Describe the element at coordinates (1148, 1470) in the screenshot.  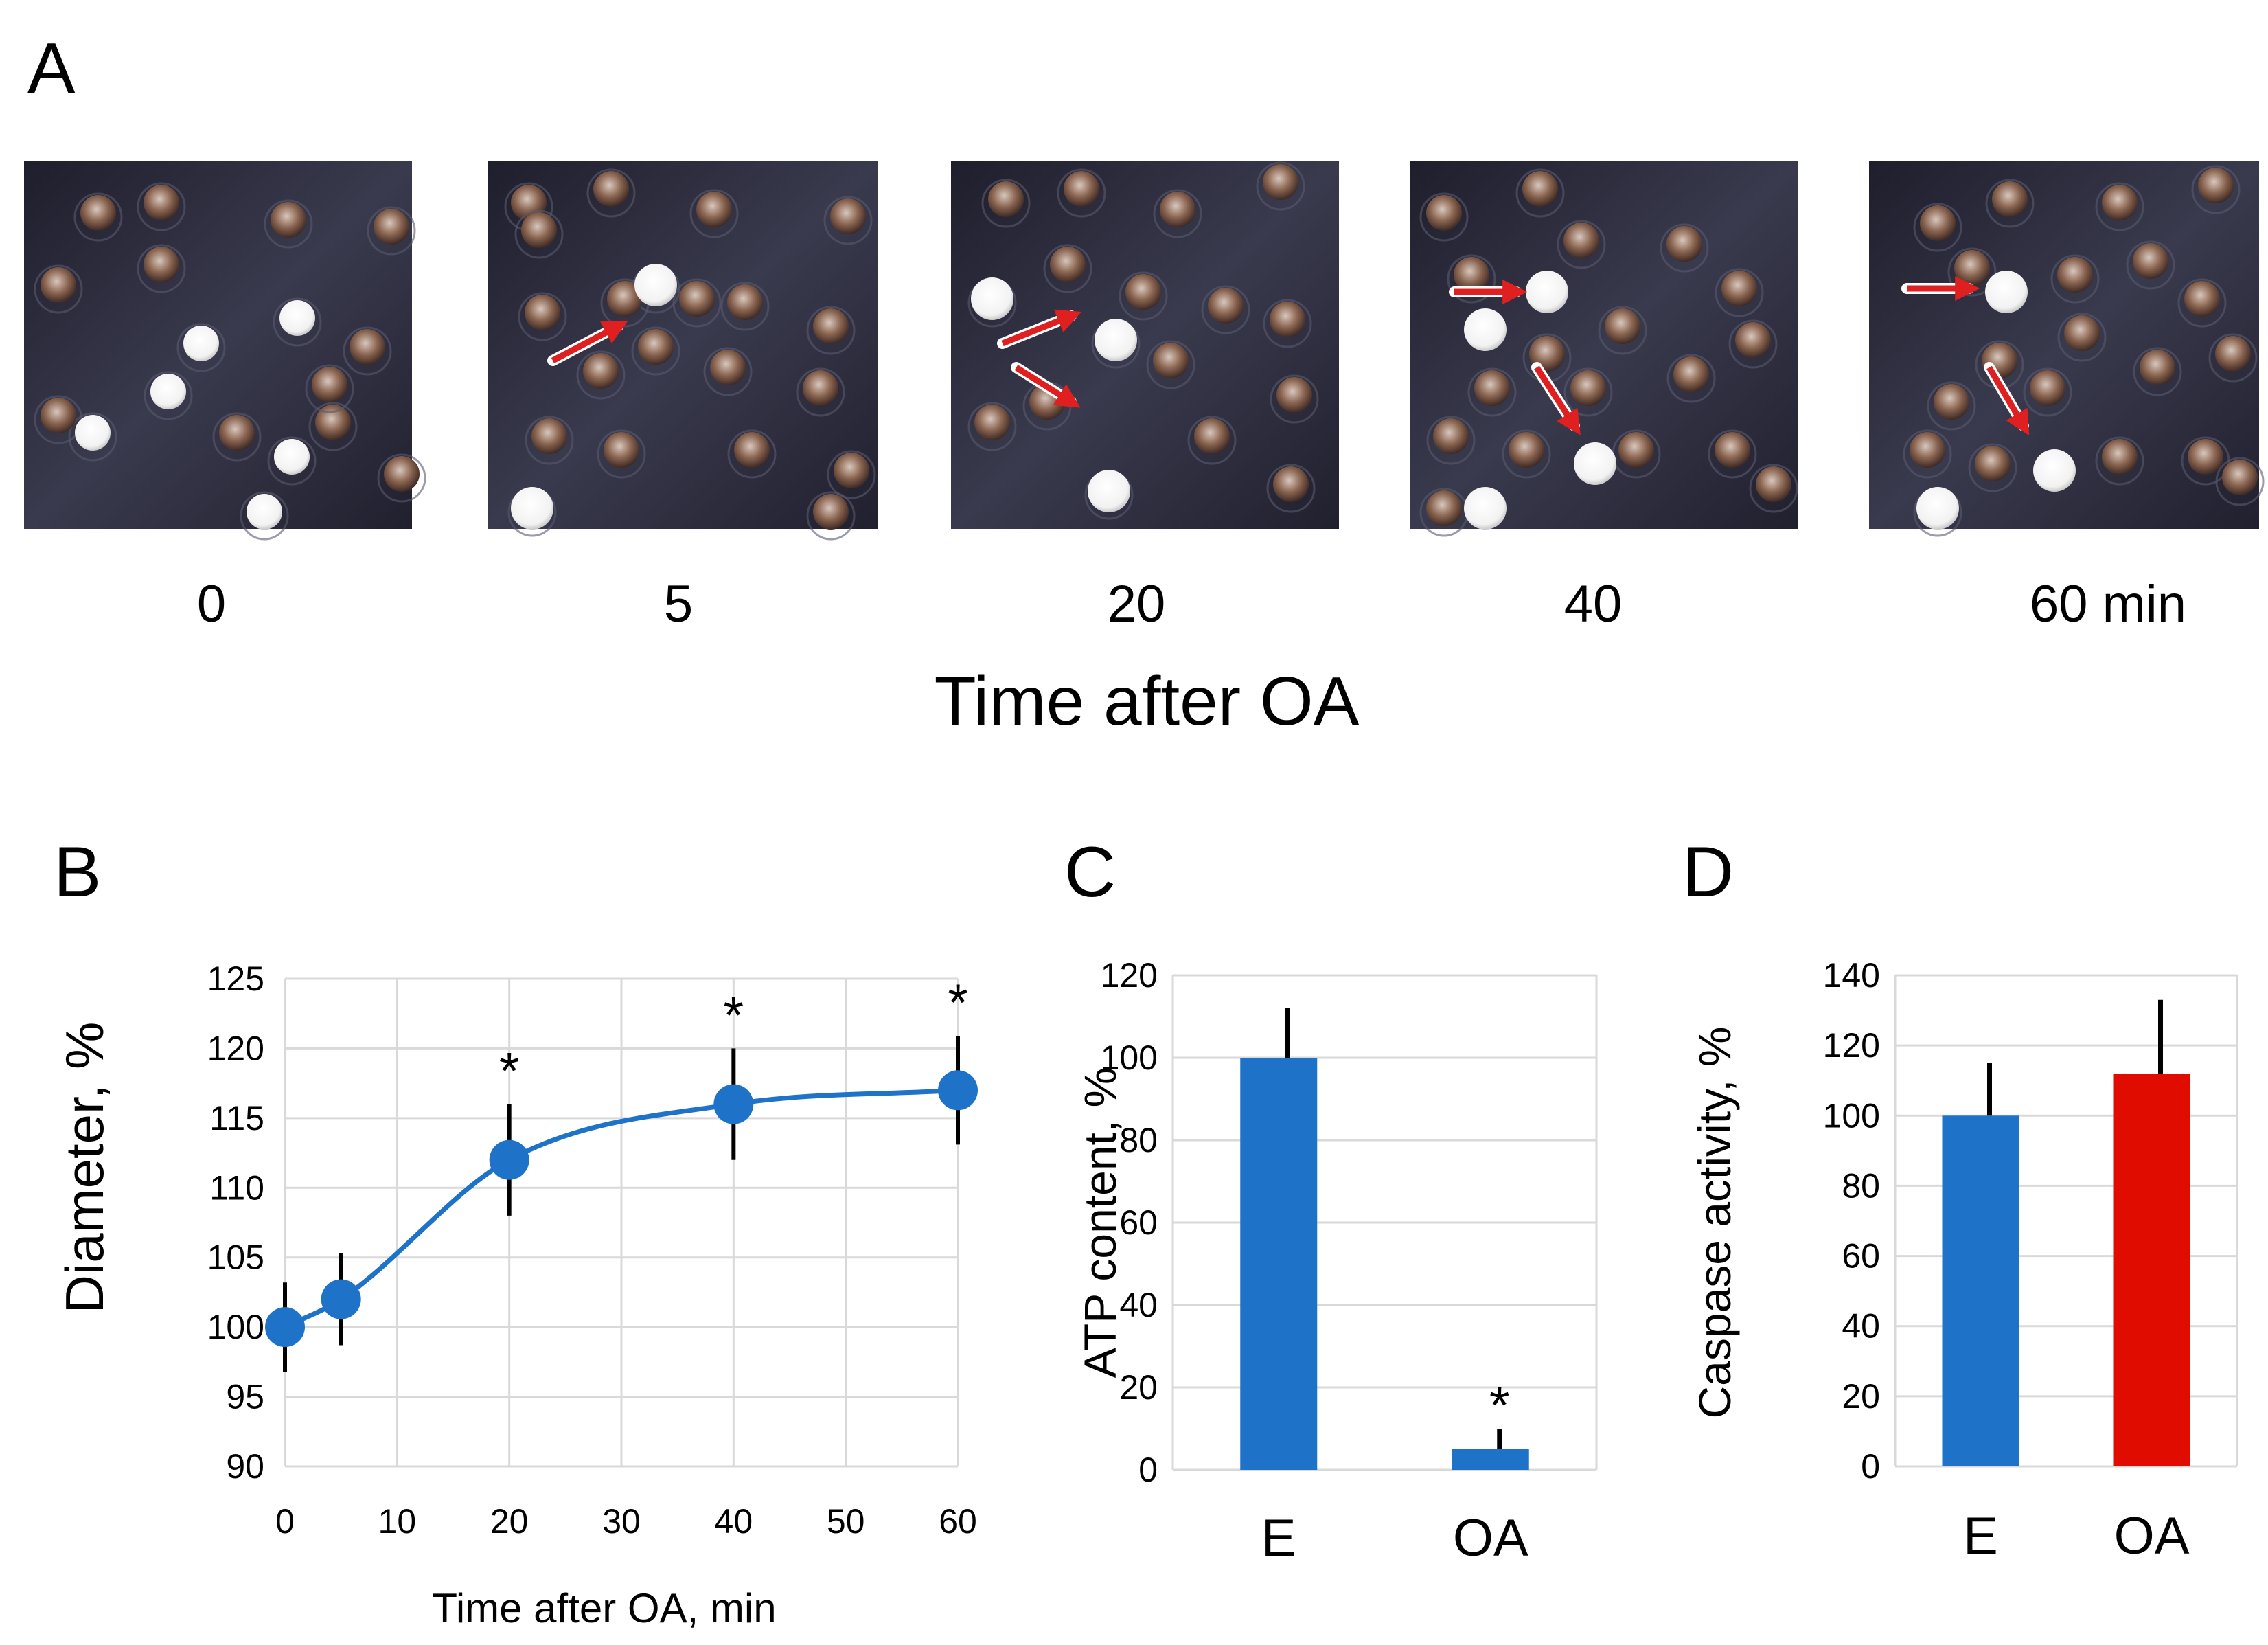
I see `y-tick-label: 0` at that location.